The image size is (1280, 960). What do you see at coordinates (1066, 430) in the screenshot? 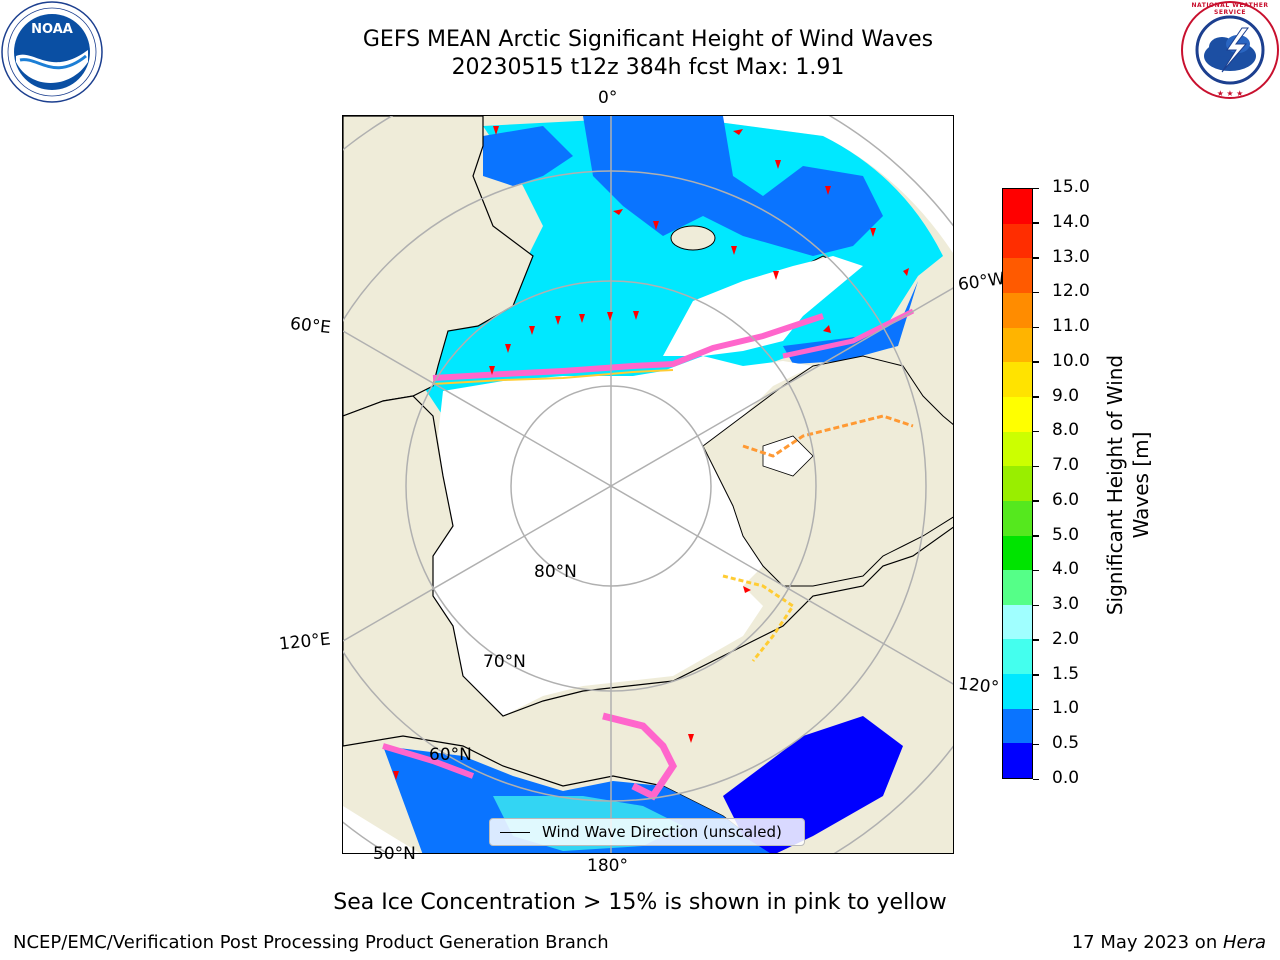
I see `colorbar-tick-label: 8.0` at bounding box center [1066, 430].